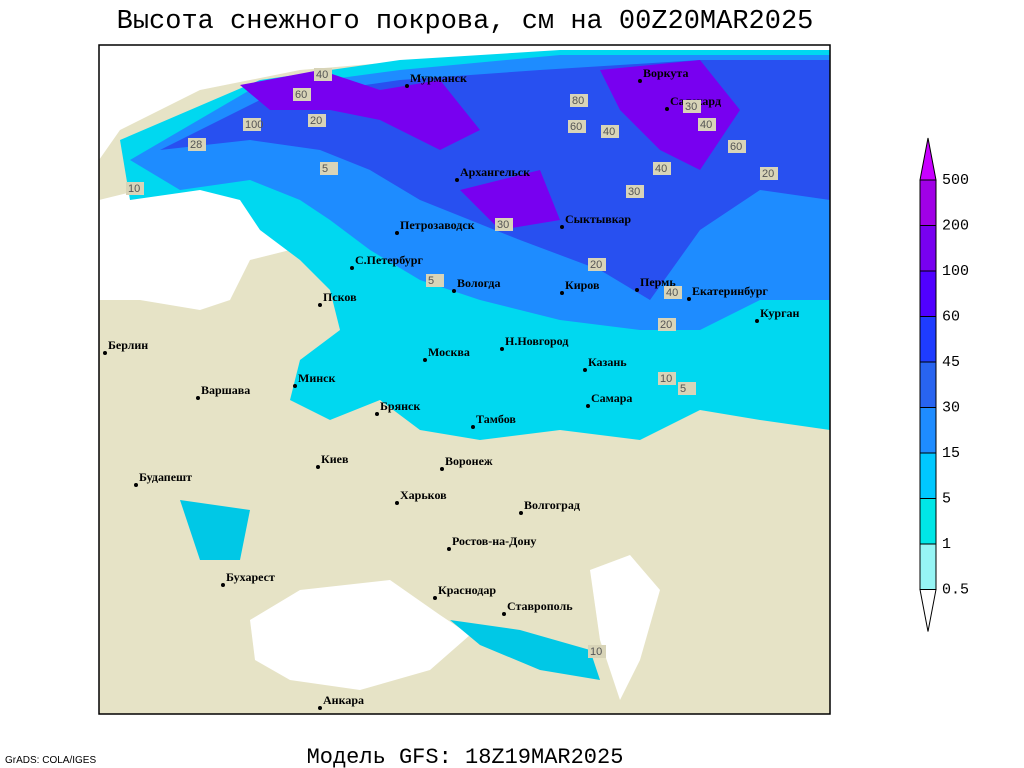  I want to click on city-label: Казань, so click(607, 362).